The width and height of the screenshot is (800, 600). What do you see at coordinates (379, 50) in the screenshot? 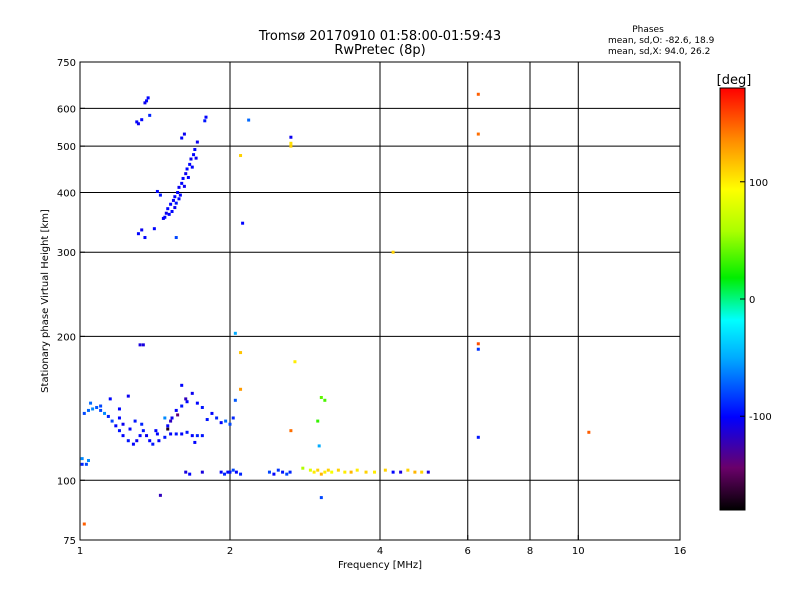
I see `chart-subtitle: RwPretec (8p)` at bounding box center [379, 50].